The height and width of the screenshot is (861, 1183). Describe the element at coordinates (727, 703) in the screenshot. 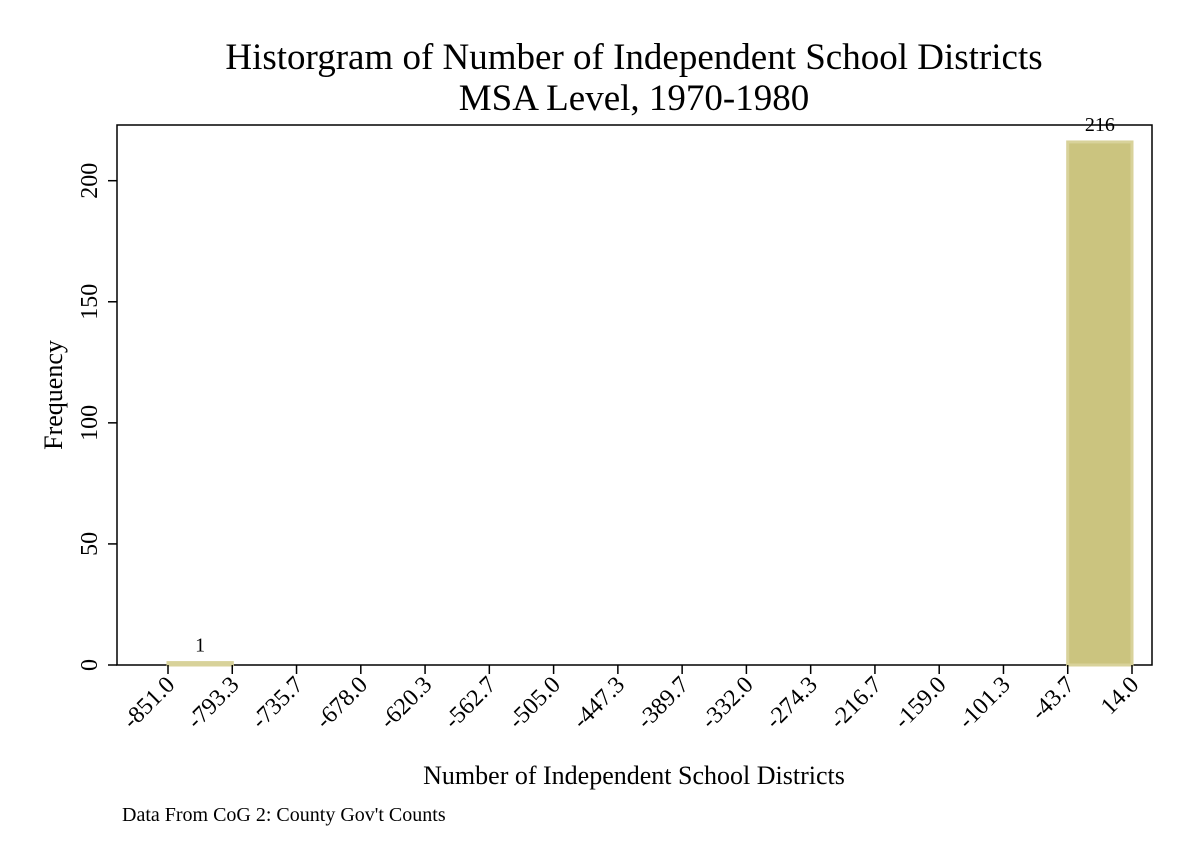

I see `x-tick-label: -332.0` at that location.